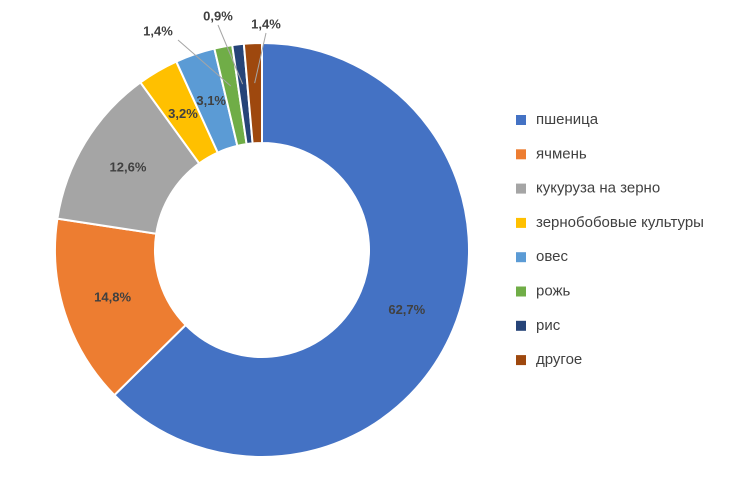 This screenshot has height=482, width=755. Describe the element at coordinates (112, 297) in the screenshot. I see `data-label: 14,8%` at that location.